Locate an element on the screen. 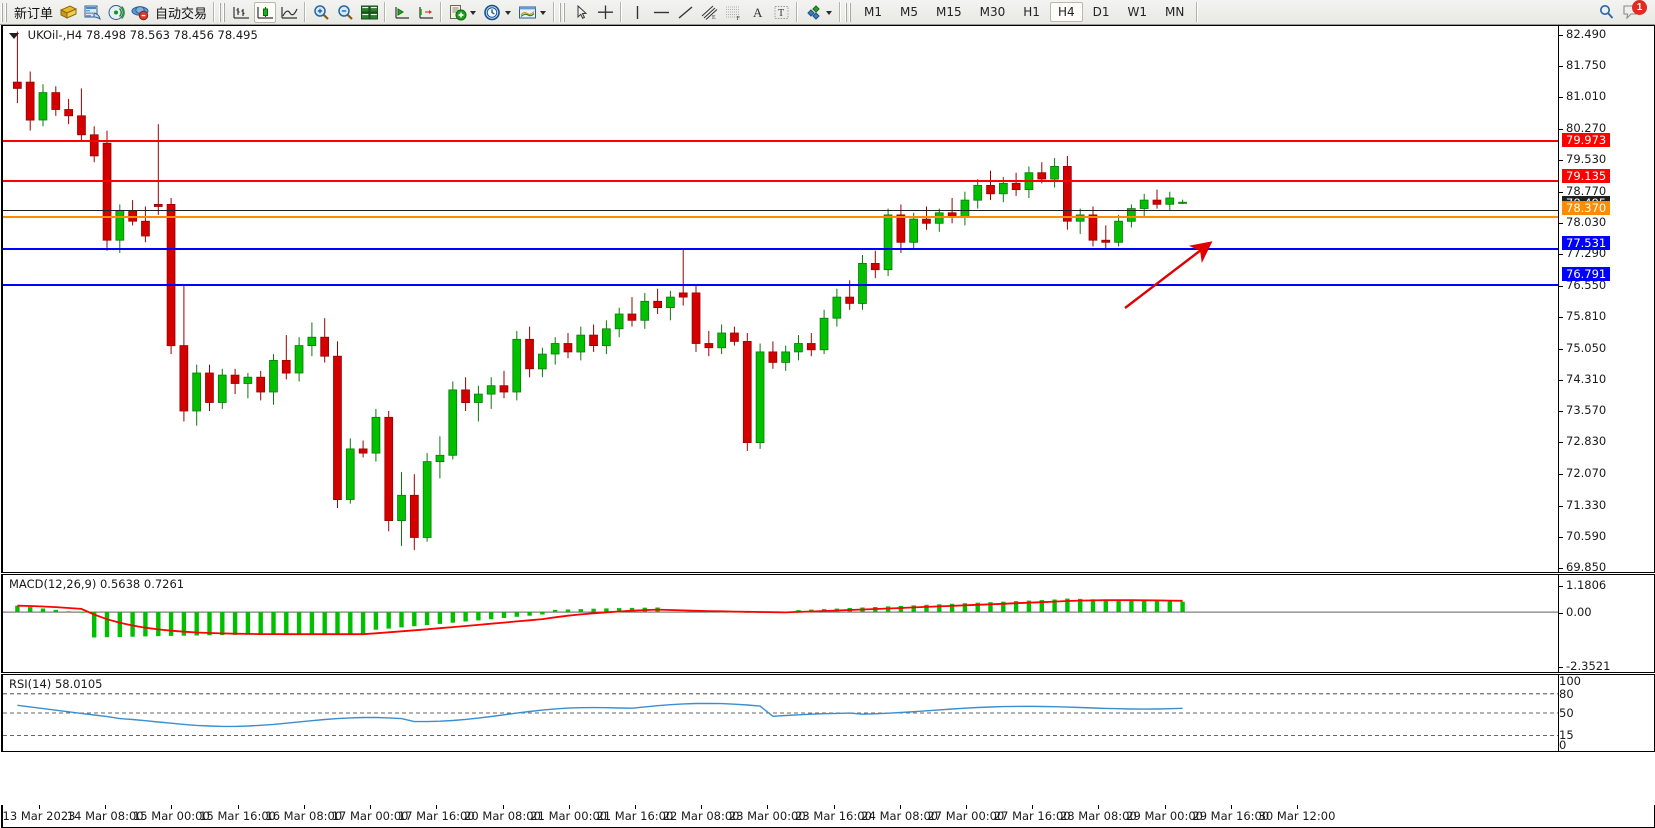 This screenshot has width=1655, height=828. cursor-icon is located at coordinates (581, 12).